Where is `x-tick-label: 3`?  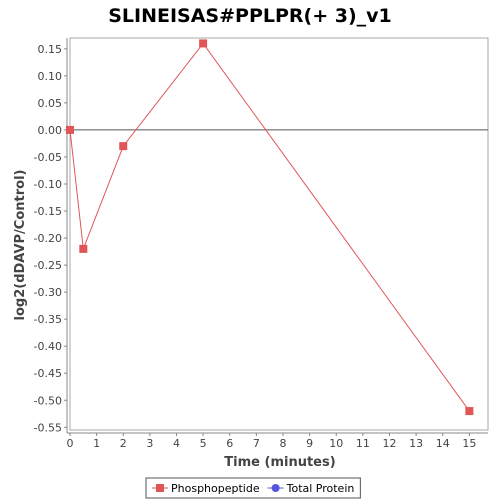
x-tick-label: 3 is located at coordinates (149, 443).